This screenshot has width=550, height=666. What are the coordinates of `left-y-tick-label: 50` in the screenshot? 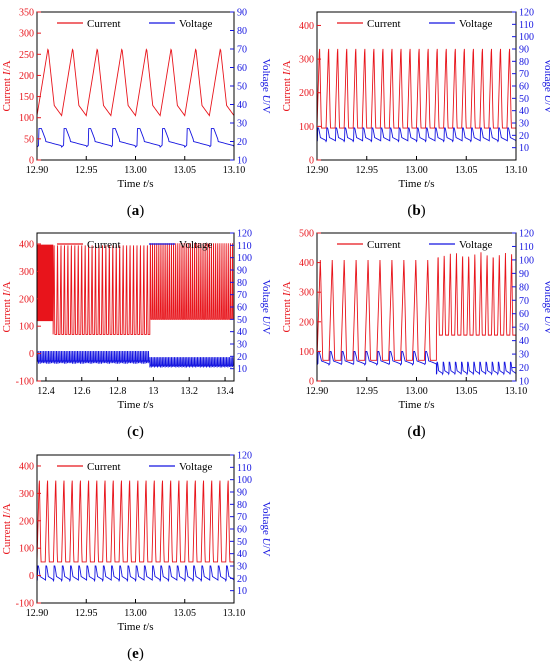 It's located at (29, 139).